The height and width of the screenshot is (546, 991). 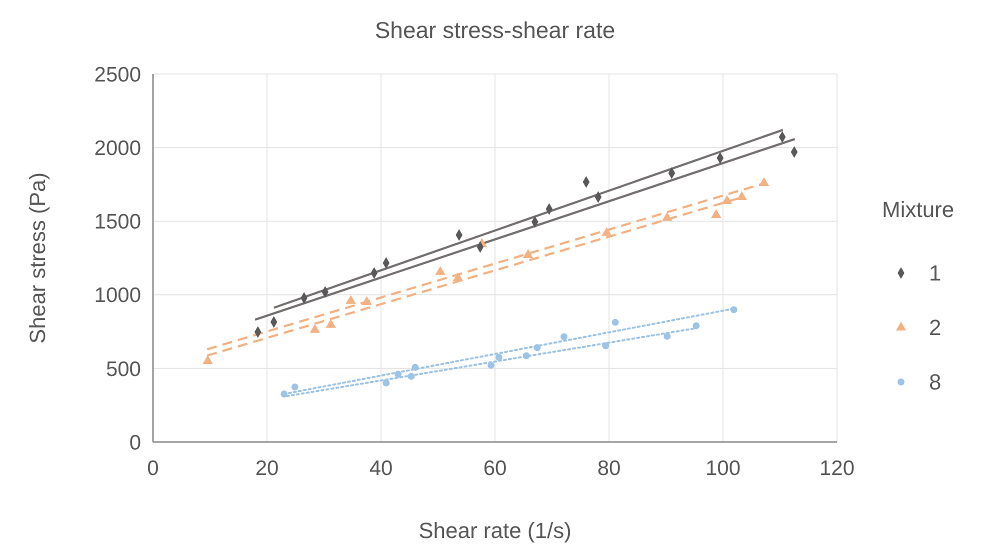 I want to click on legend-label: 1, so click(x=935, y=273).